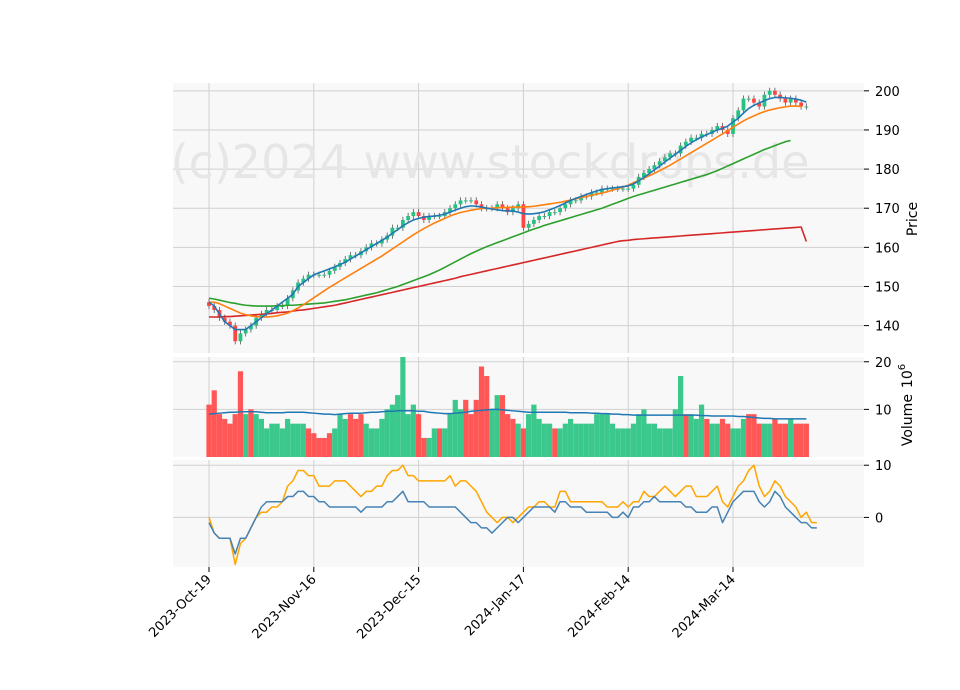  I want to click on y-tick-label: 20, so click(883, 363).